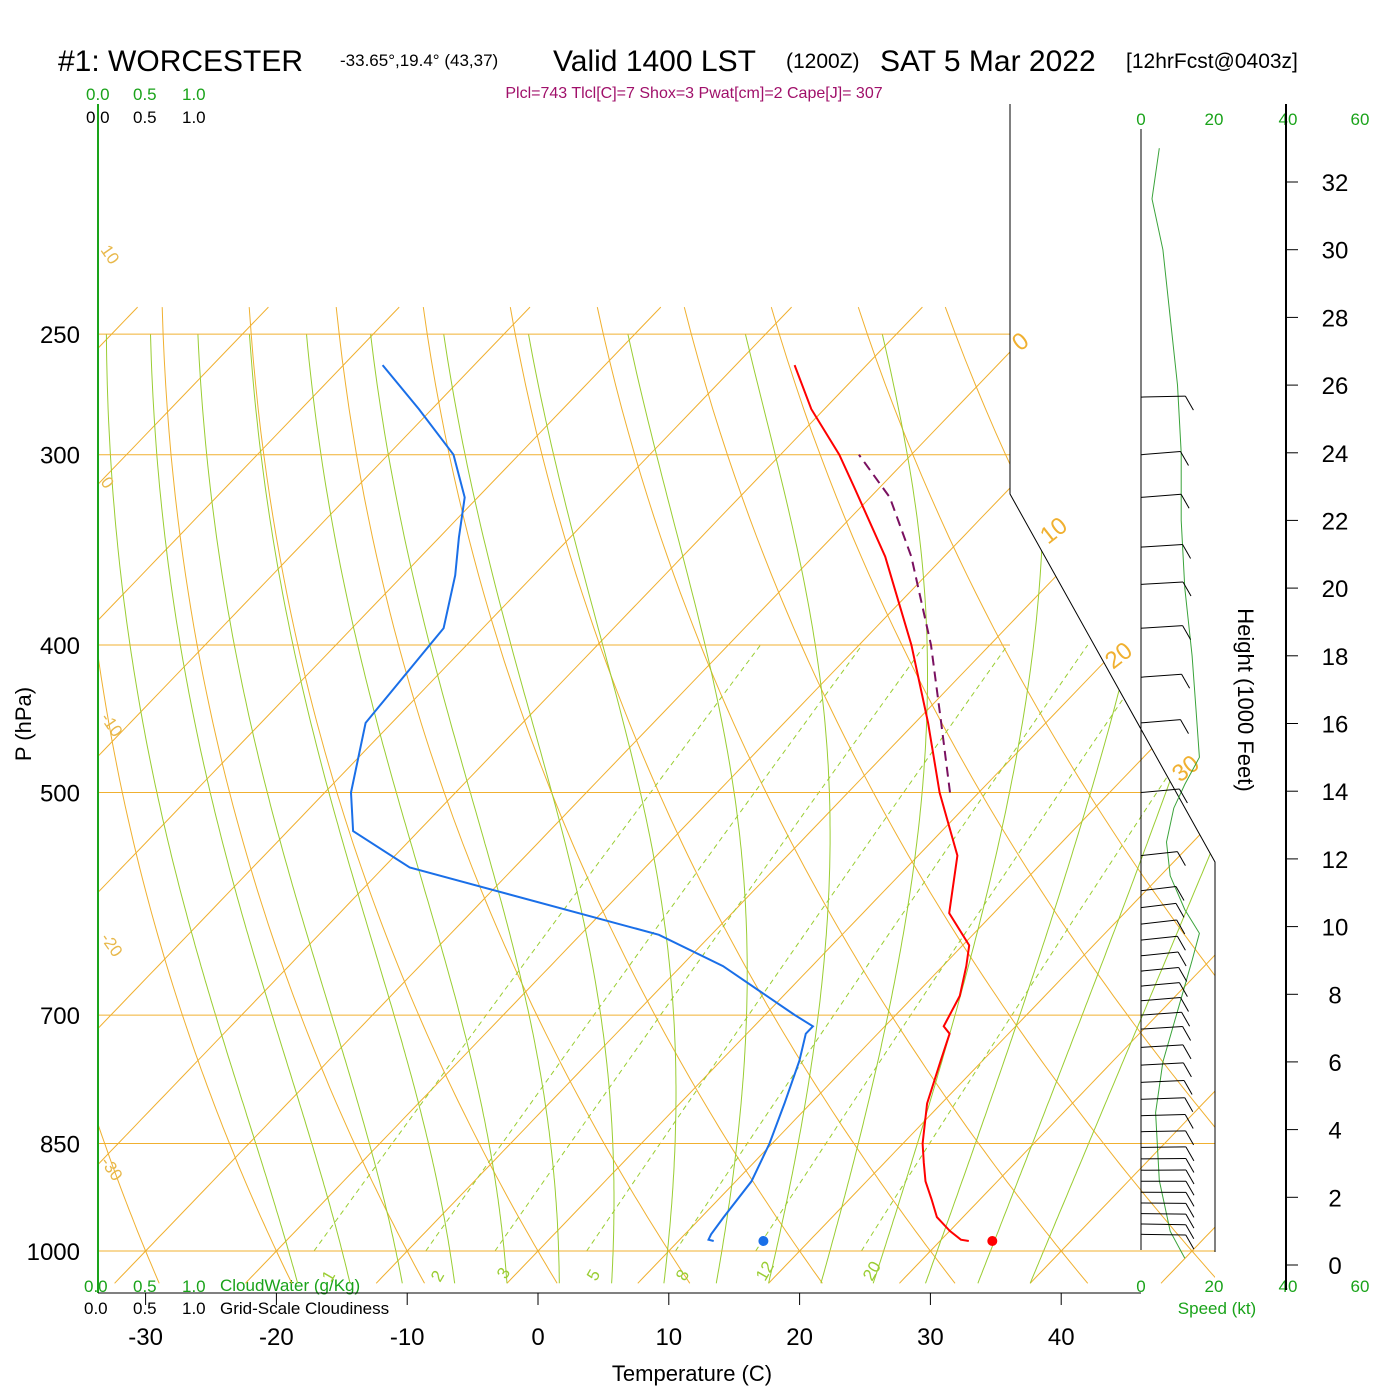  What do you see at coordinates (180, 61) in the screenshot?
I see `station-title: #1: WORCESTER` at bounding box center [180, 61].